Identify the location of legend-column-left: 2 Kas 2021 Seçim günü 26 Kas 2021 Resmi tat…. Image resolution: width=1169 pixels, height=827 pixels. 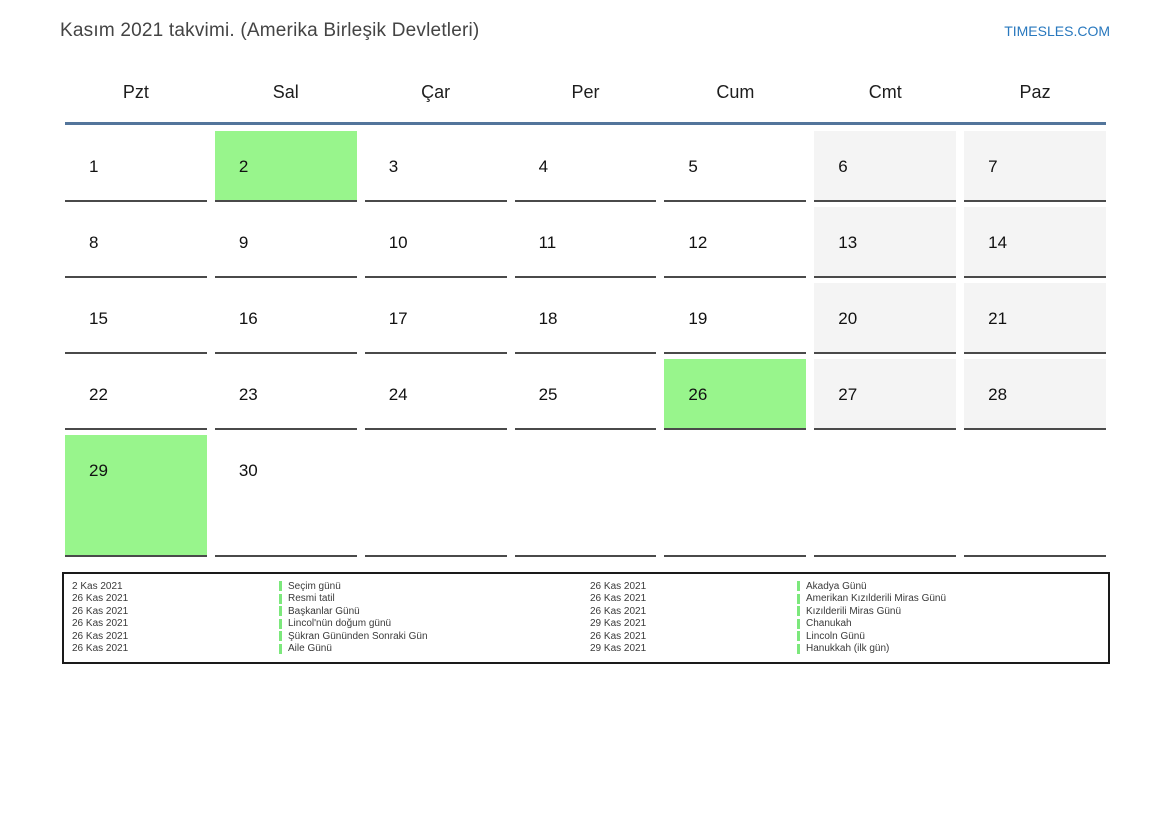
(331, 617).